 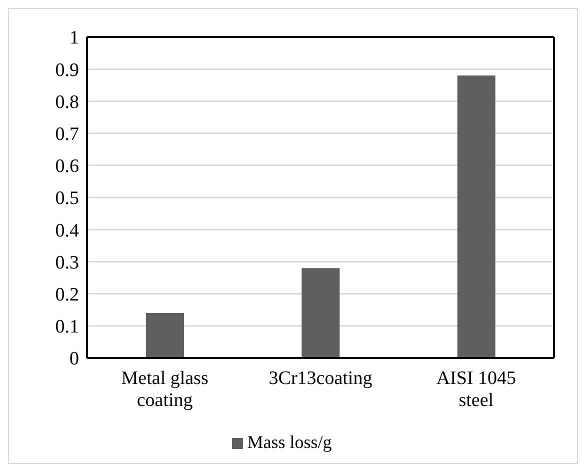 What do you see at coordinates (320, 378) in the screenshot?
I see `x-tick-label: 3Cr13coating` at bounding box center [320, 378].